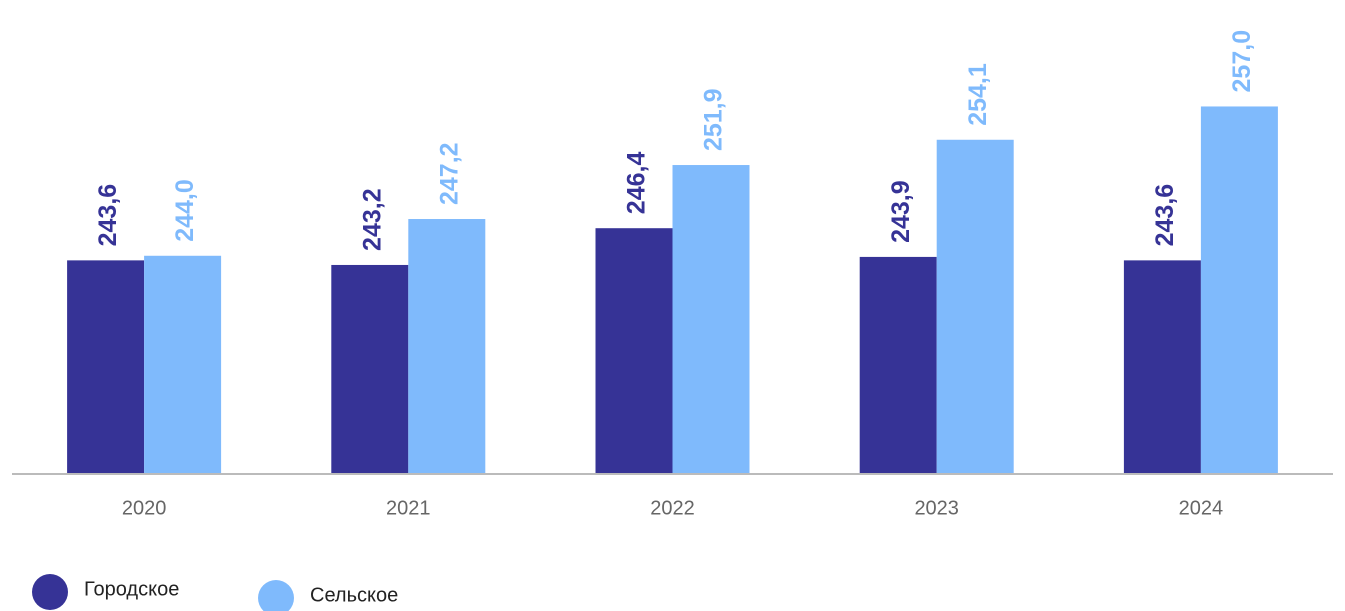  I want to click on legend-label: Сельское, so click(354, 595).